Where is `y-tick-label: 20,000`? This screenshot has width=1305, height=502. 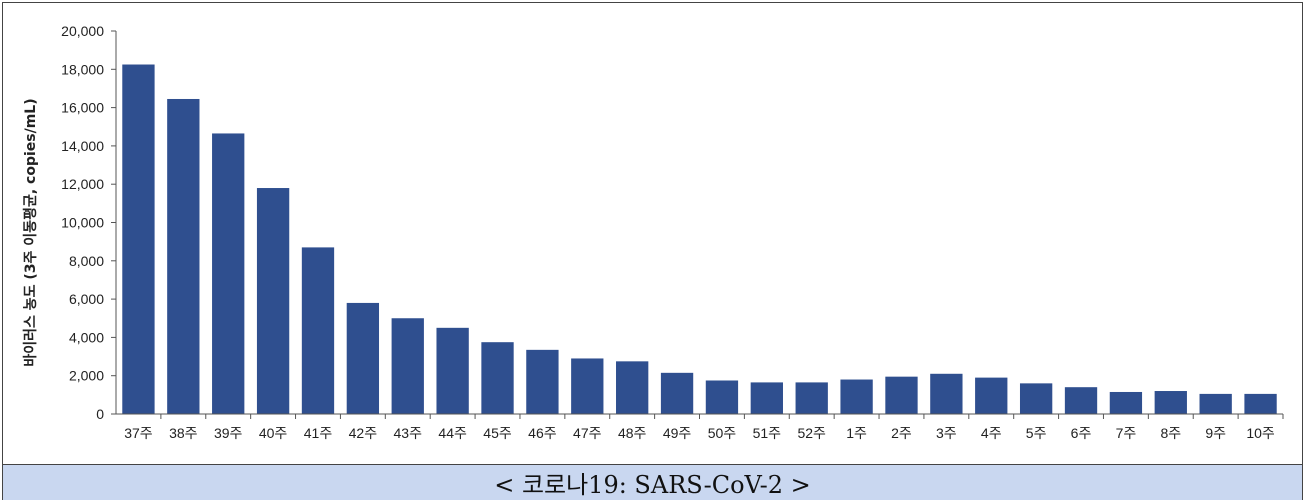 y-tick-label: 20,000 is located at coordinates (82, 31).